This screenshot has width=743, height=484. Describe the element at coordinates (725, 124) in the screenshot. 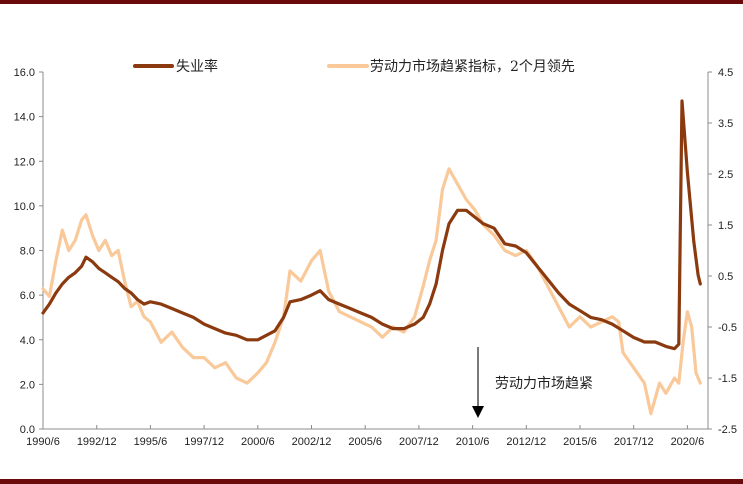

I see `right-tick-label: 3.5` at that location.